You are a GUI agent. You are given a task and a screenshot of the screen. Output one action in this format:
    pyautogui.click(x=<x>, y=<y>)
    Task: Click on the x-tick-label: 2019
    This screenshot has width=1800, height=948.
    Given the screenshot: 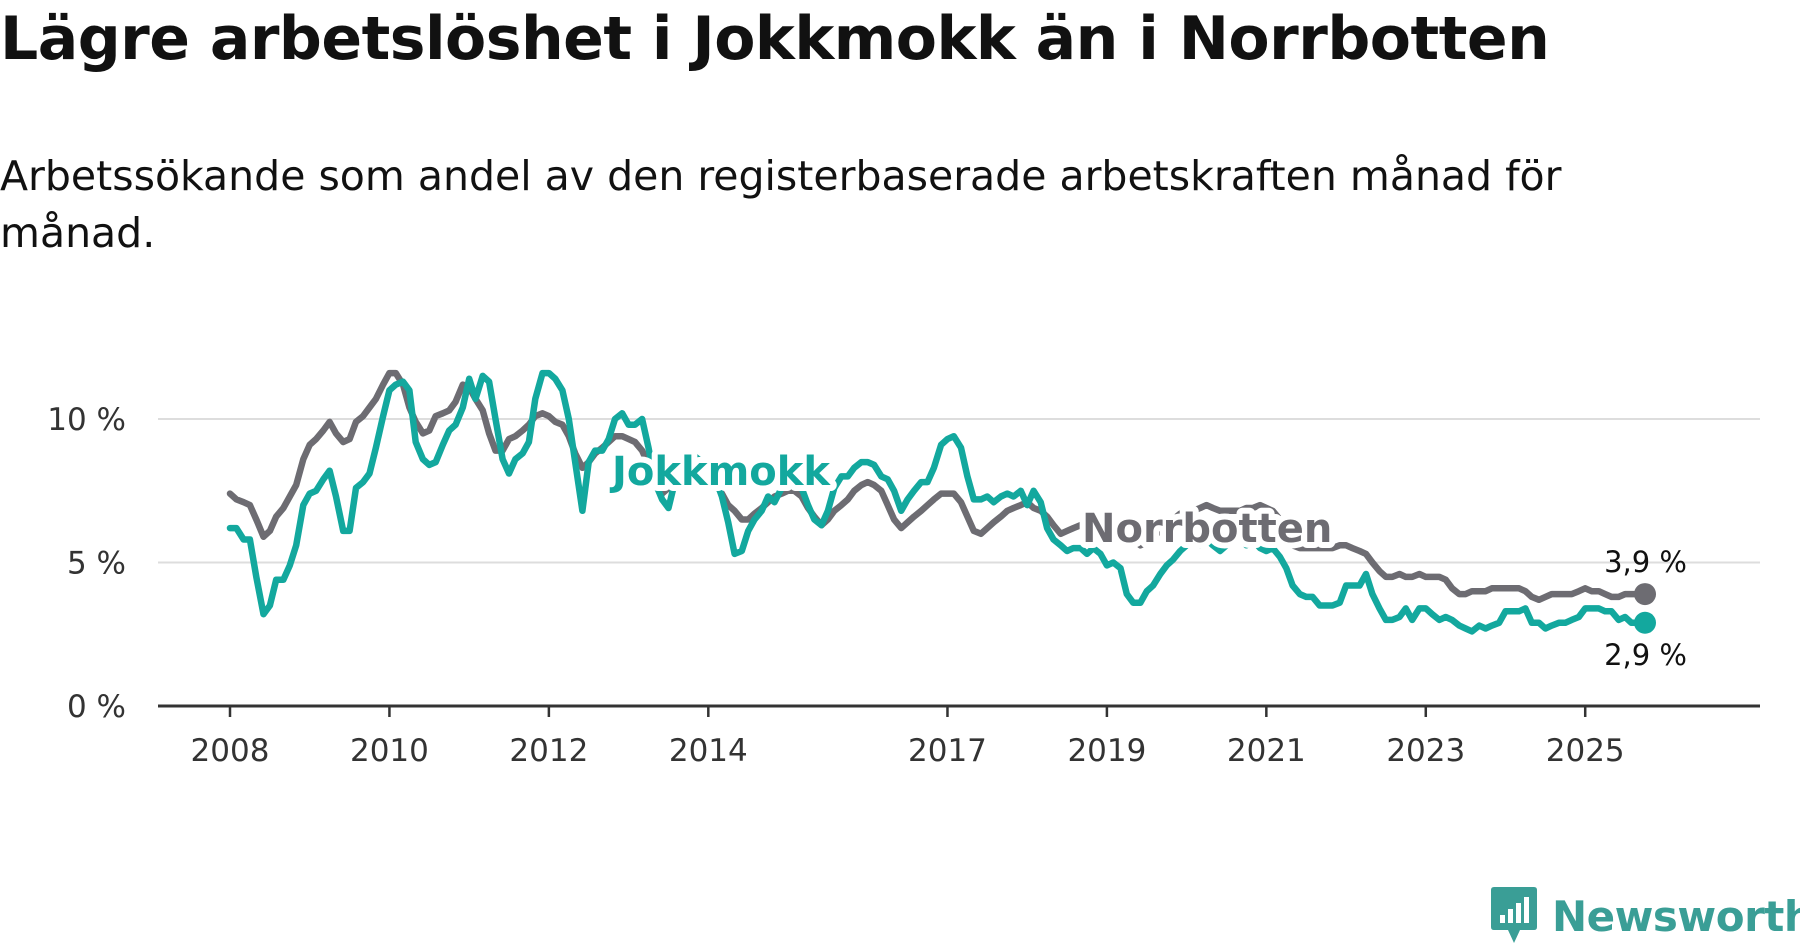 What is the action you would take?
    pyautogui.click(x=1106, y=751)
    